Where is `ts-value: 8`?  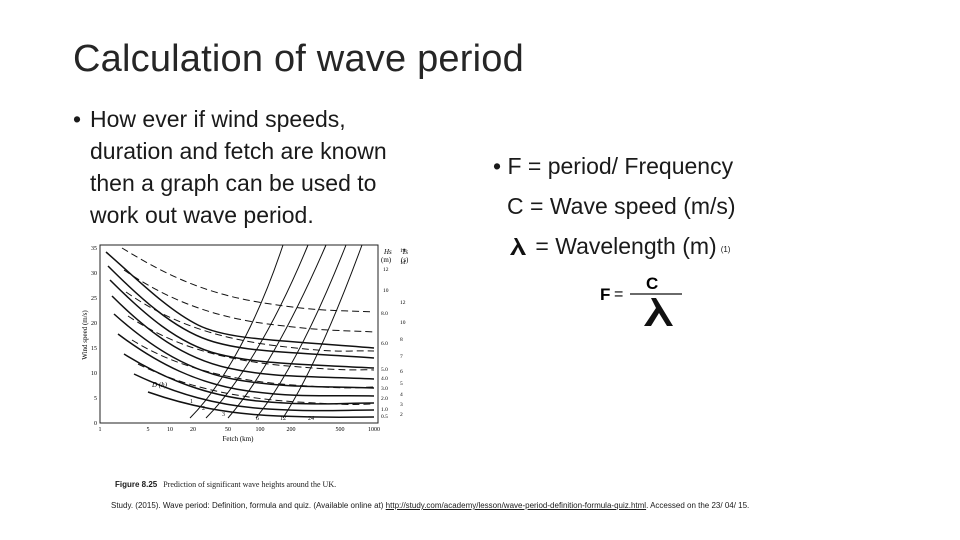
ts-value: 8 is located at coordinates (401, 340).